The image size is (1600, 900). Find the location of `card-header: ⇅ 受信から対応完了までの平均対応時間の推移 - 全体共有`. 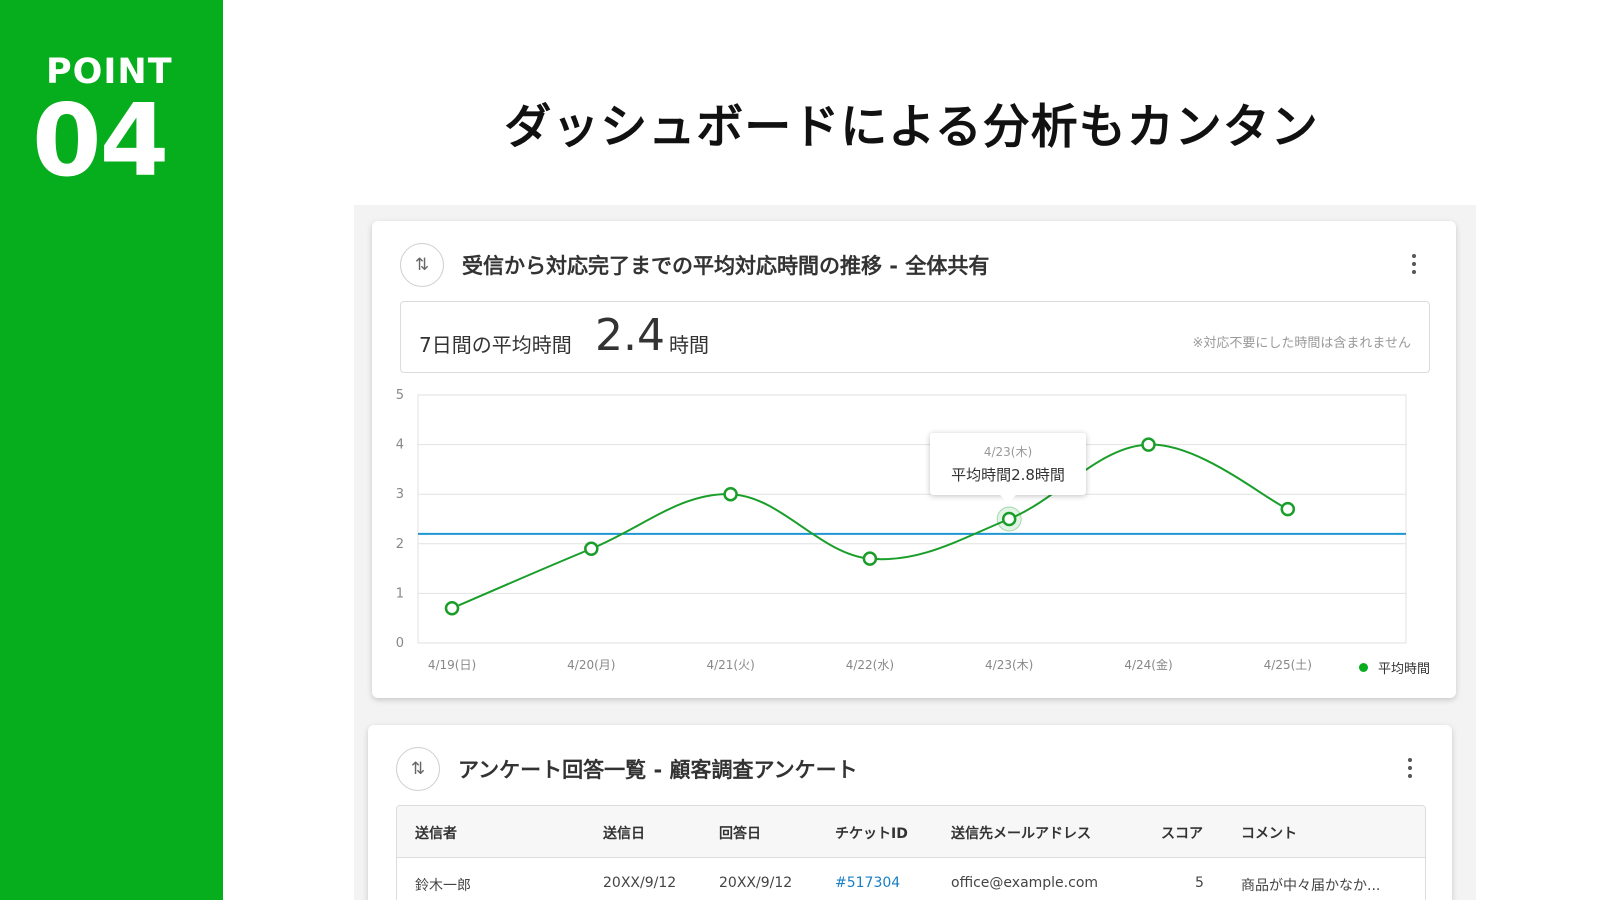

card-header: ⇅ 受信から対応完了までの平均対応時間の推移 - 全体共有 is located at coordinates (694, 265).